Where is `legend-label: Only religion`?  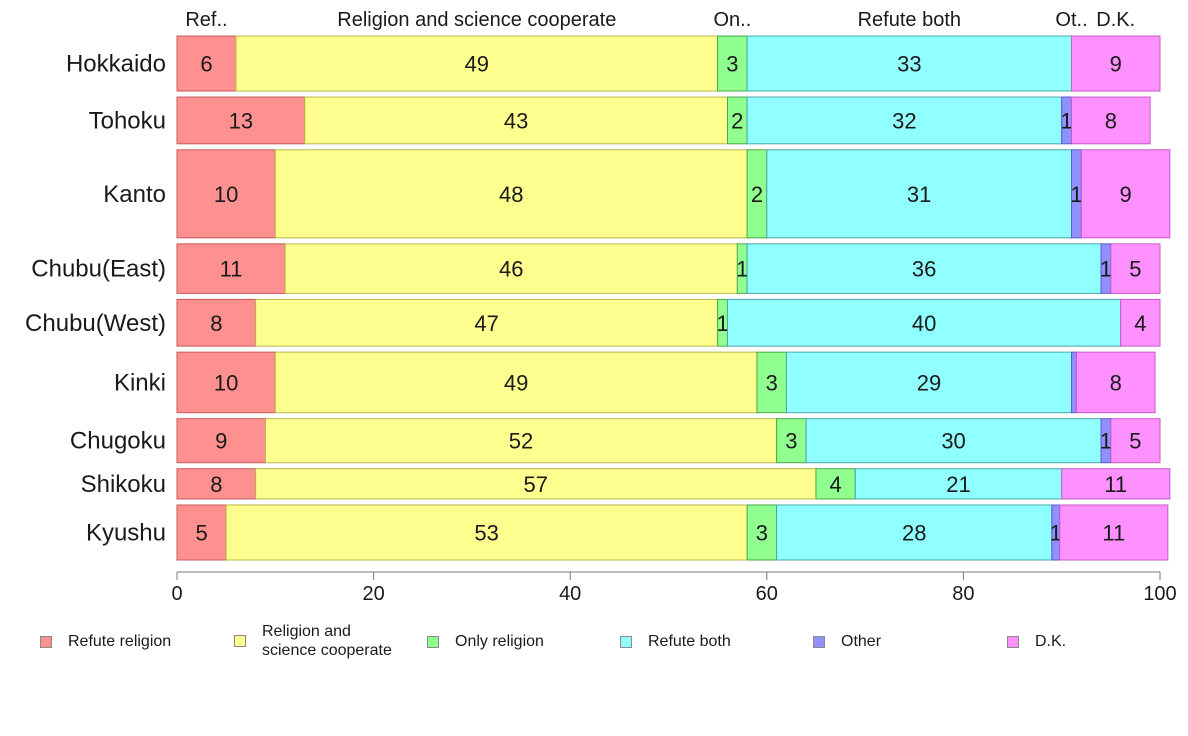 legend-label: Only religion is located at coordinates (499, 641).